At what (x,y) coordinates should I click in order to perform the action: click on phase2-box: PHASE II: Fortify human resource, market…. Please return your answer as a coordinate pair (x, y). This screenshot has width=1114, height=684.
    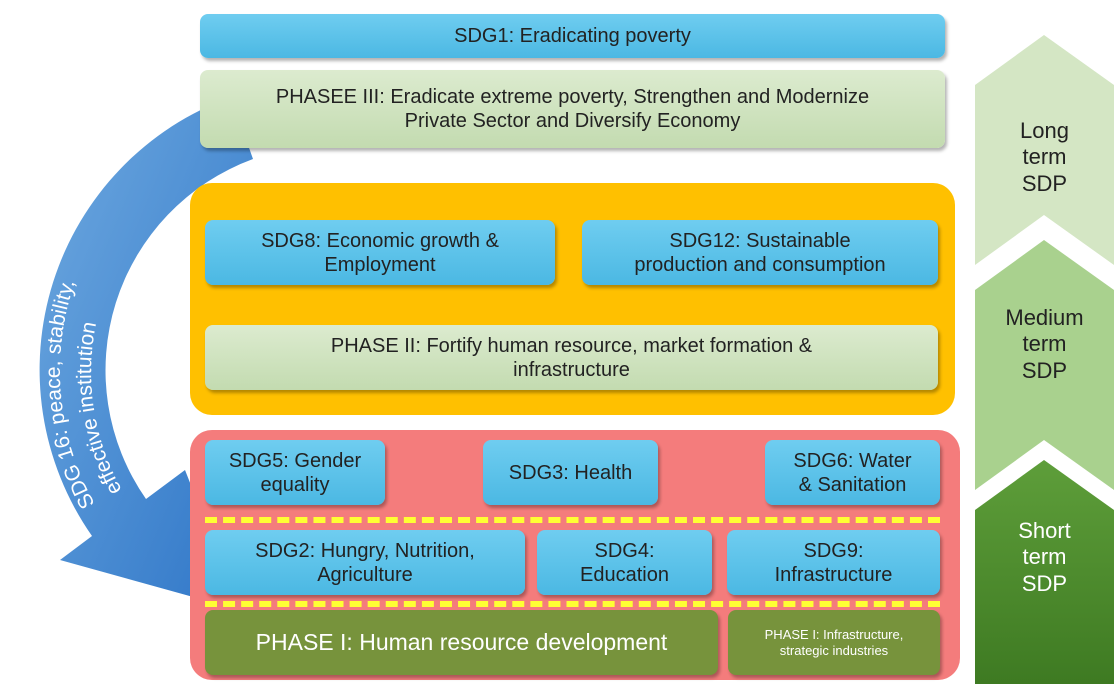
    Looking at the image, I should click on (571, 357).